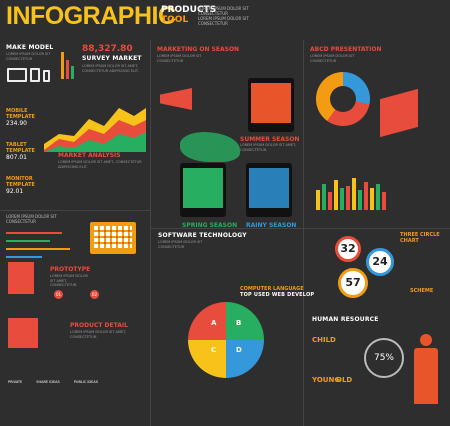 This screenshot has height=426, width=450. Describe the element at coordinates (343, 99) in the screenshot. I see `abcd-ring` at that location.